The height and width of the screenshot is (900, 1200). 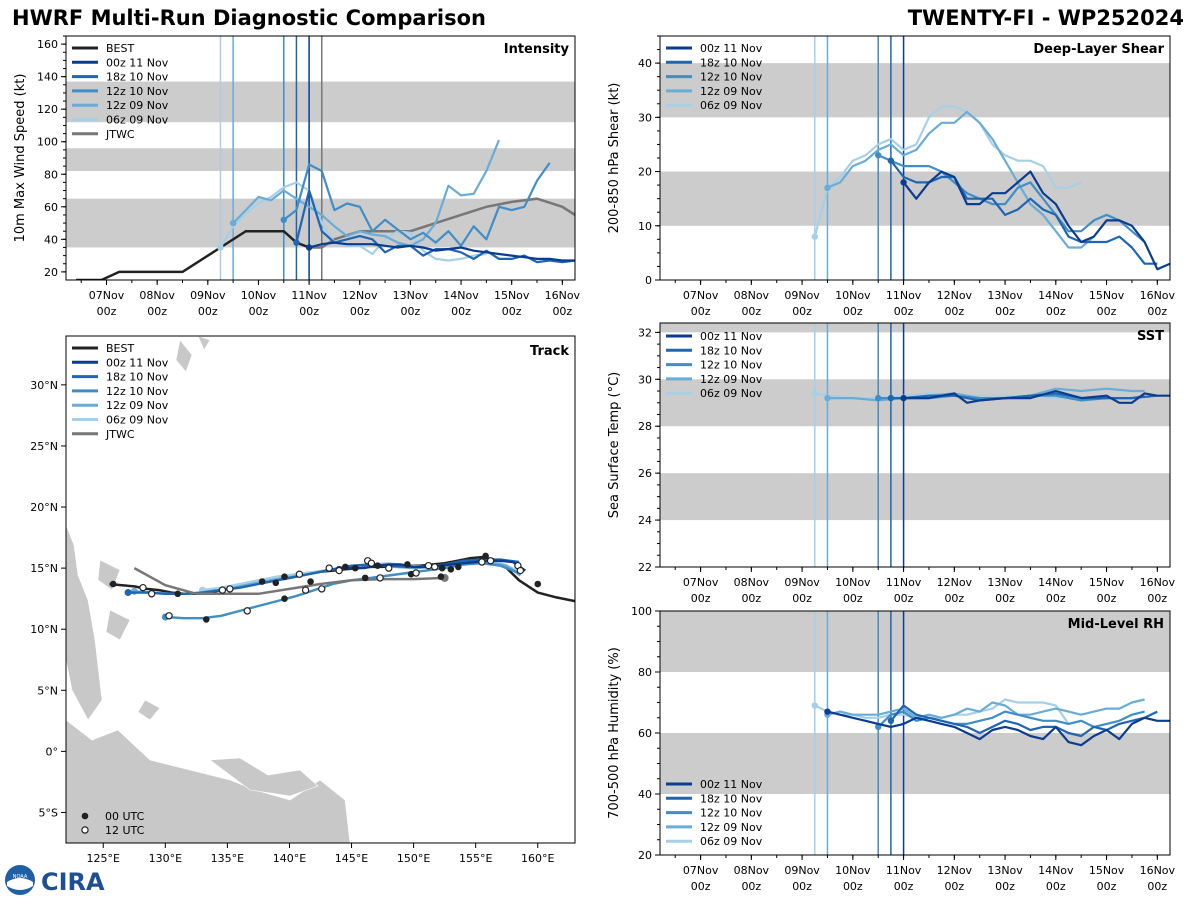 What do you see at coordinates (752, 295) in the screenshot?
I see `shear-xtick-label: 08Nov` at bounding box center [752, 295].